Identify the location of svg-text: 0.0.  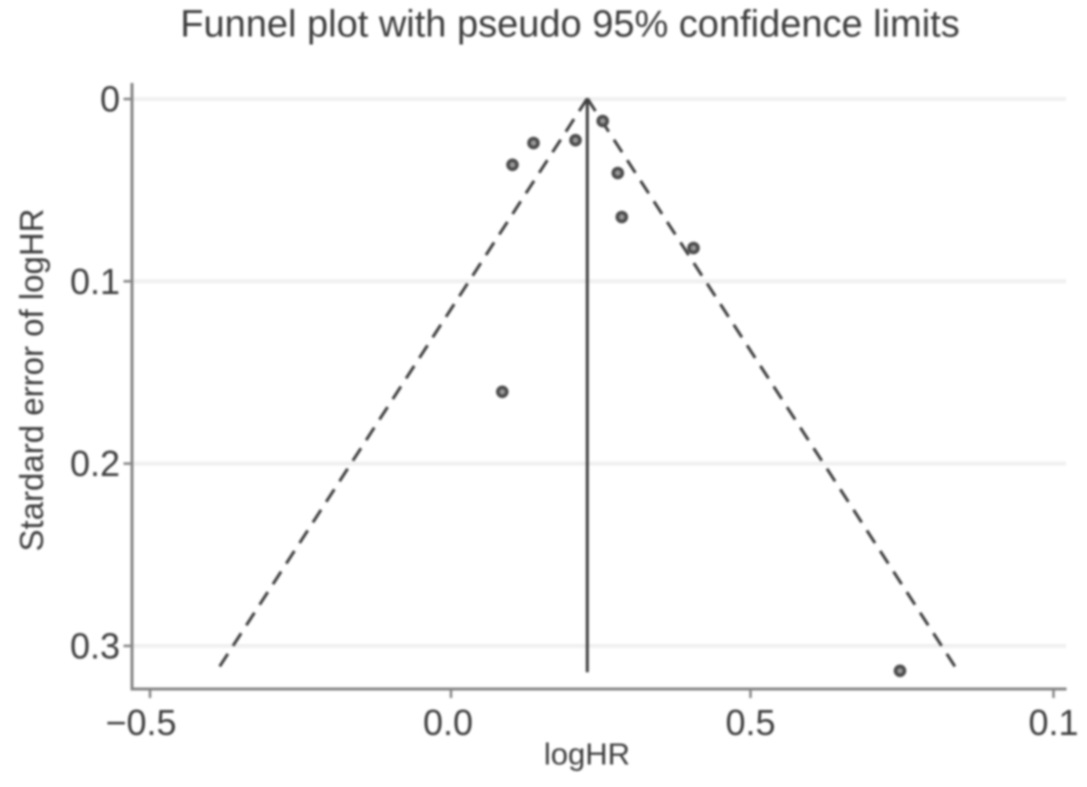
(448, 722).